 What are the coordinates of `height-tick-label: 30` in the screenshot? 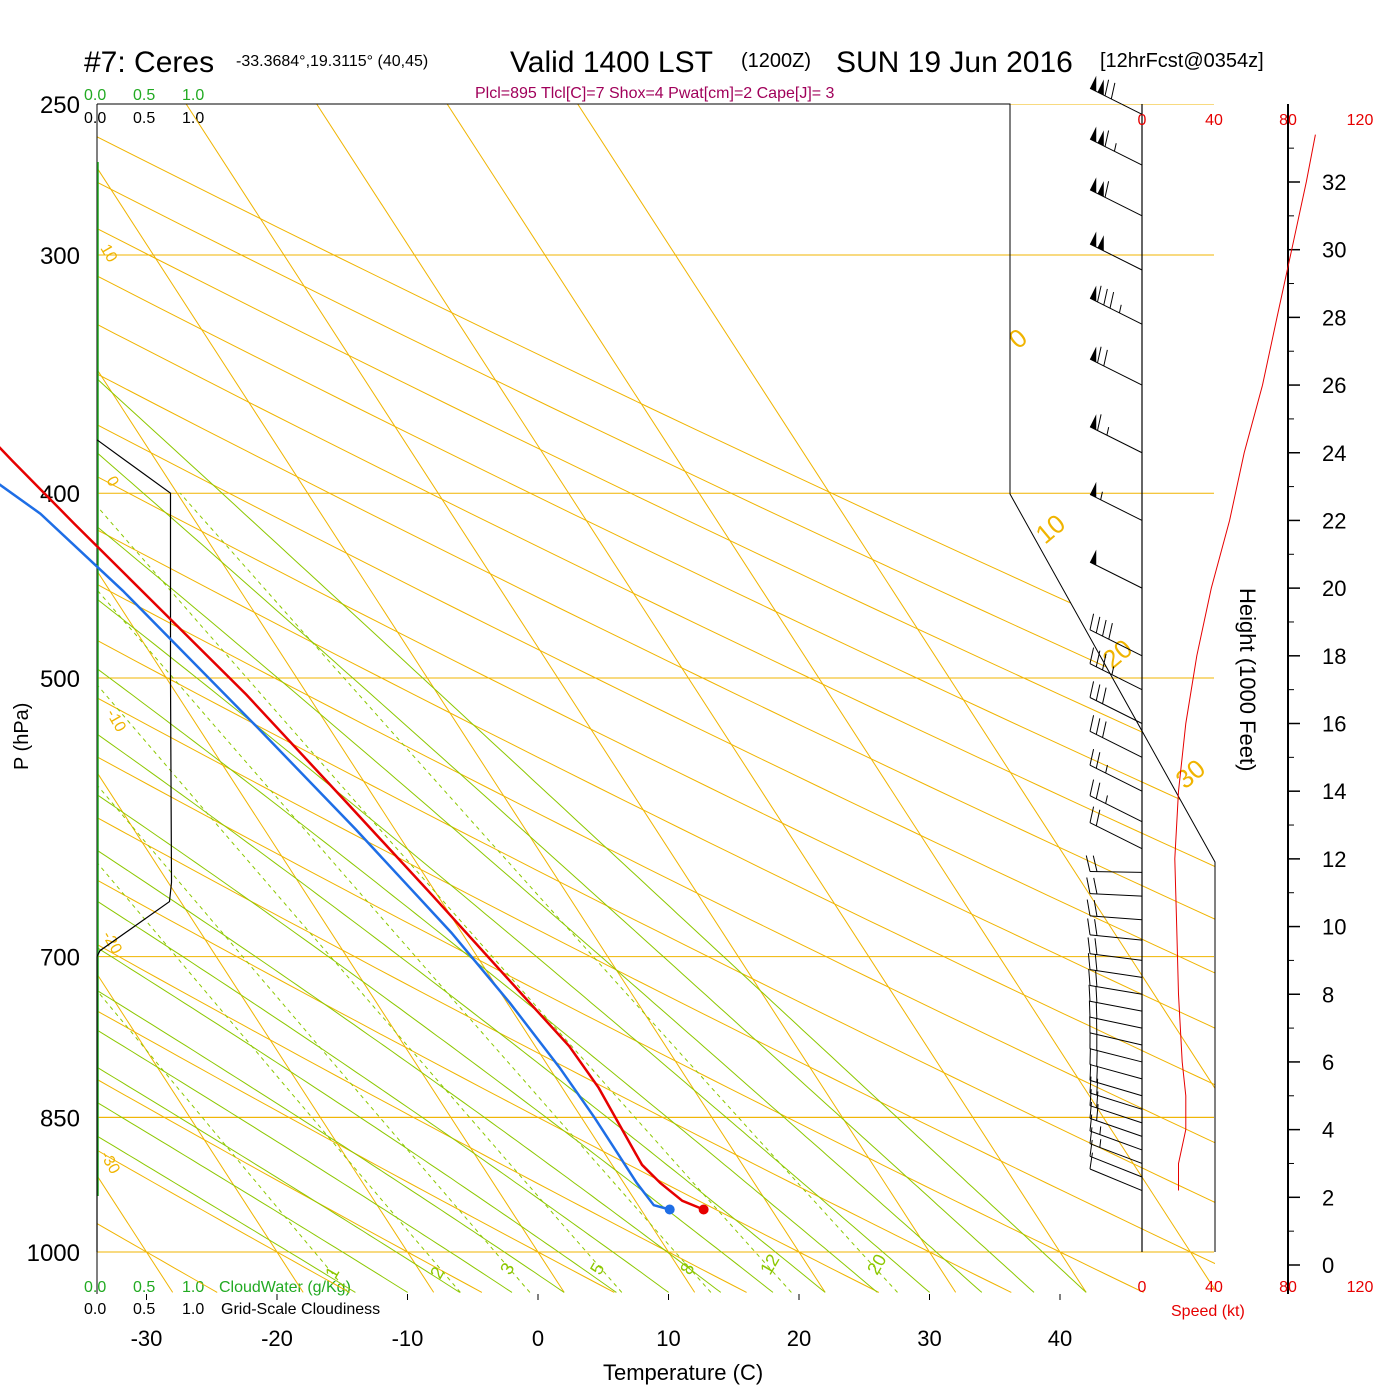 It's located at (1334, 250).